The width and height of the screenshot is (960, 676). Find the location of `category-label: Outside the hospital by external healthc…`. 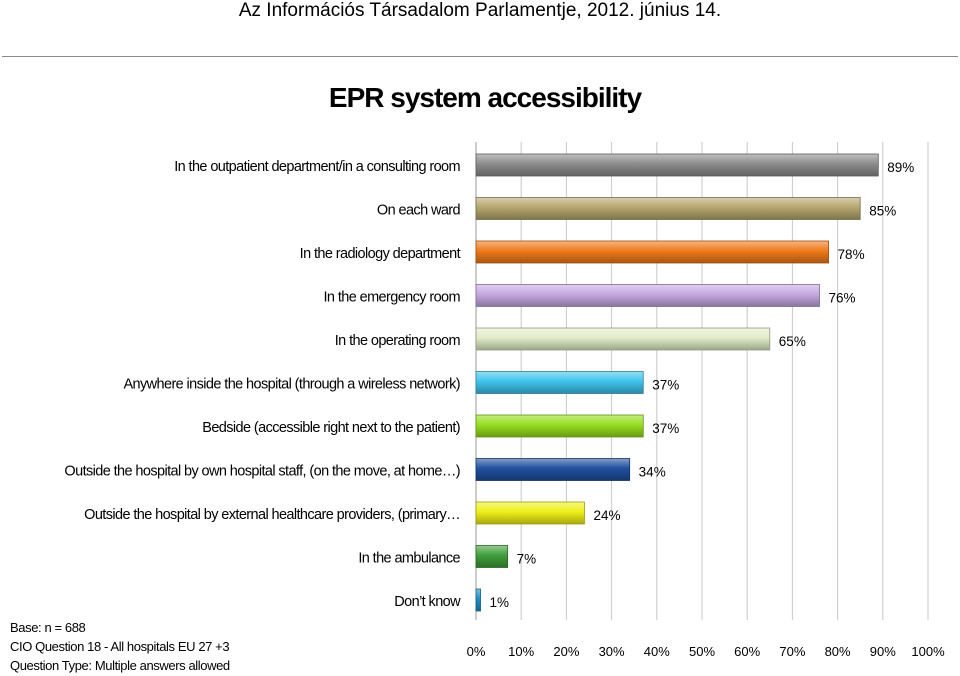

category-label: Outside the hospital by external healthc… is located at coordinates (272, 515).